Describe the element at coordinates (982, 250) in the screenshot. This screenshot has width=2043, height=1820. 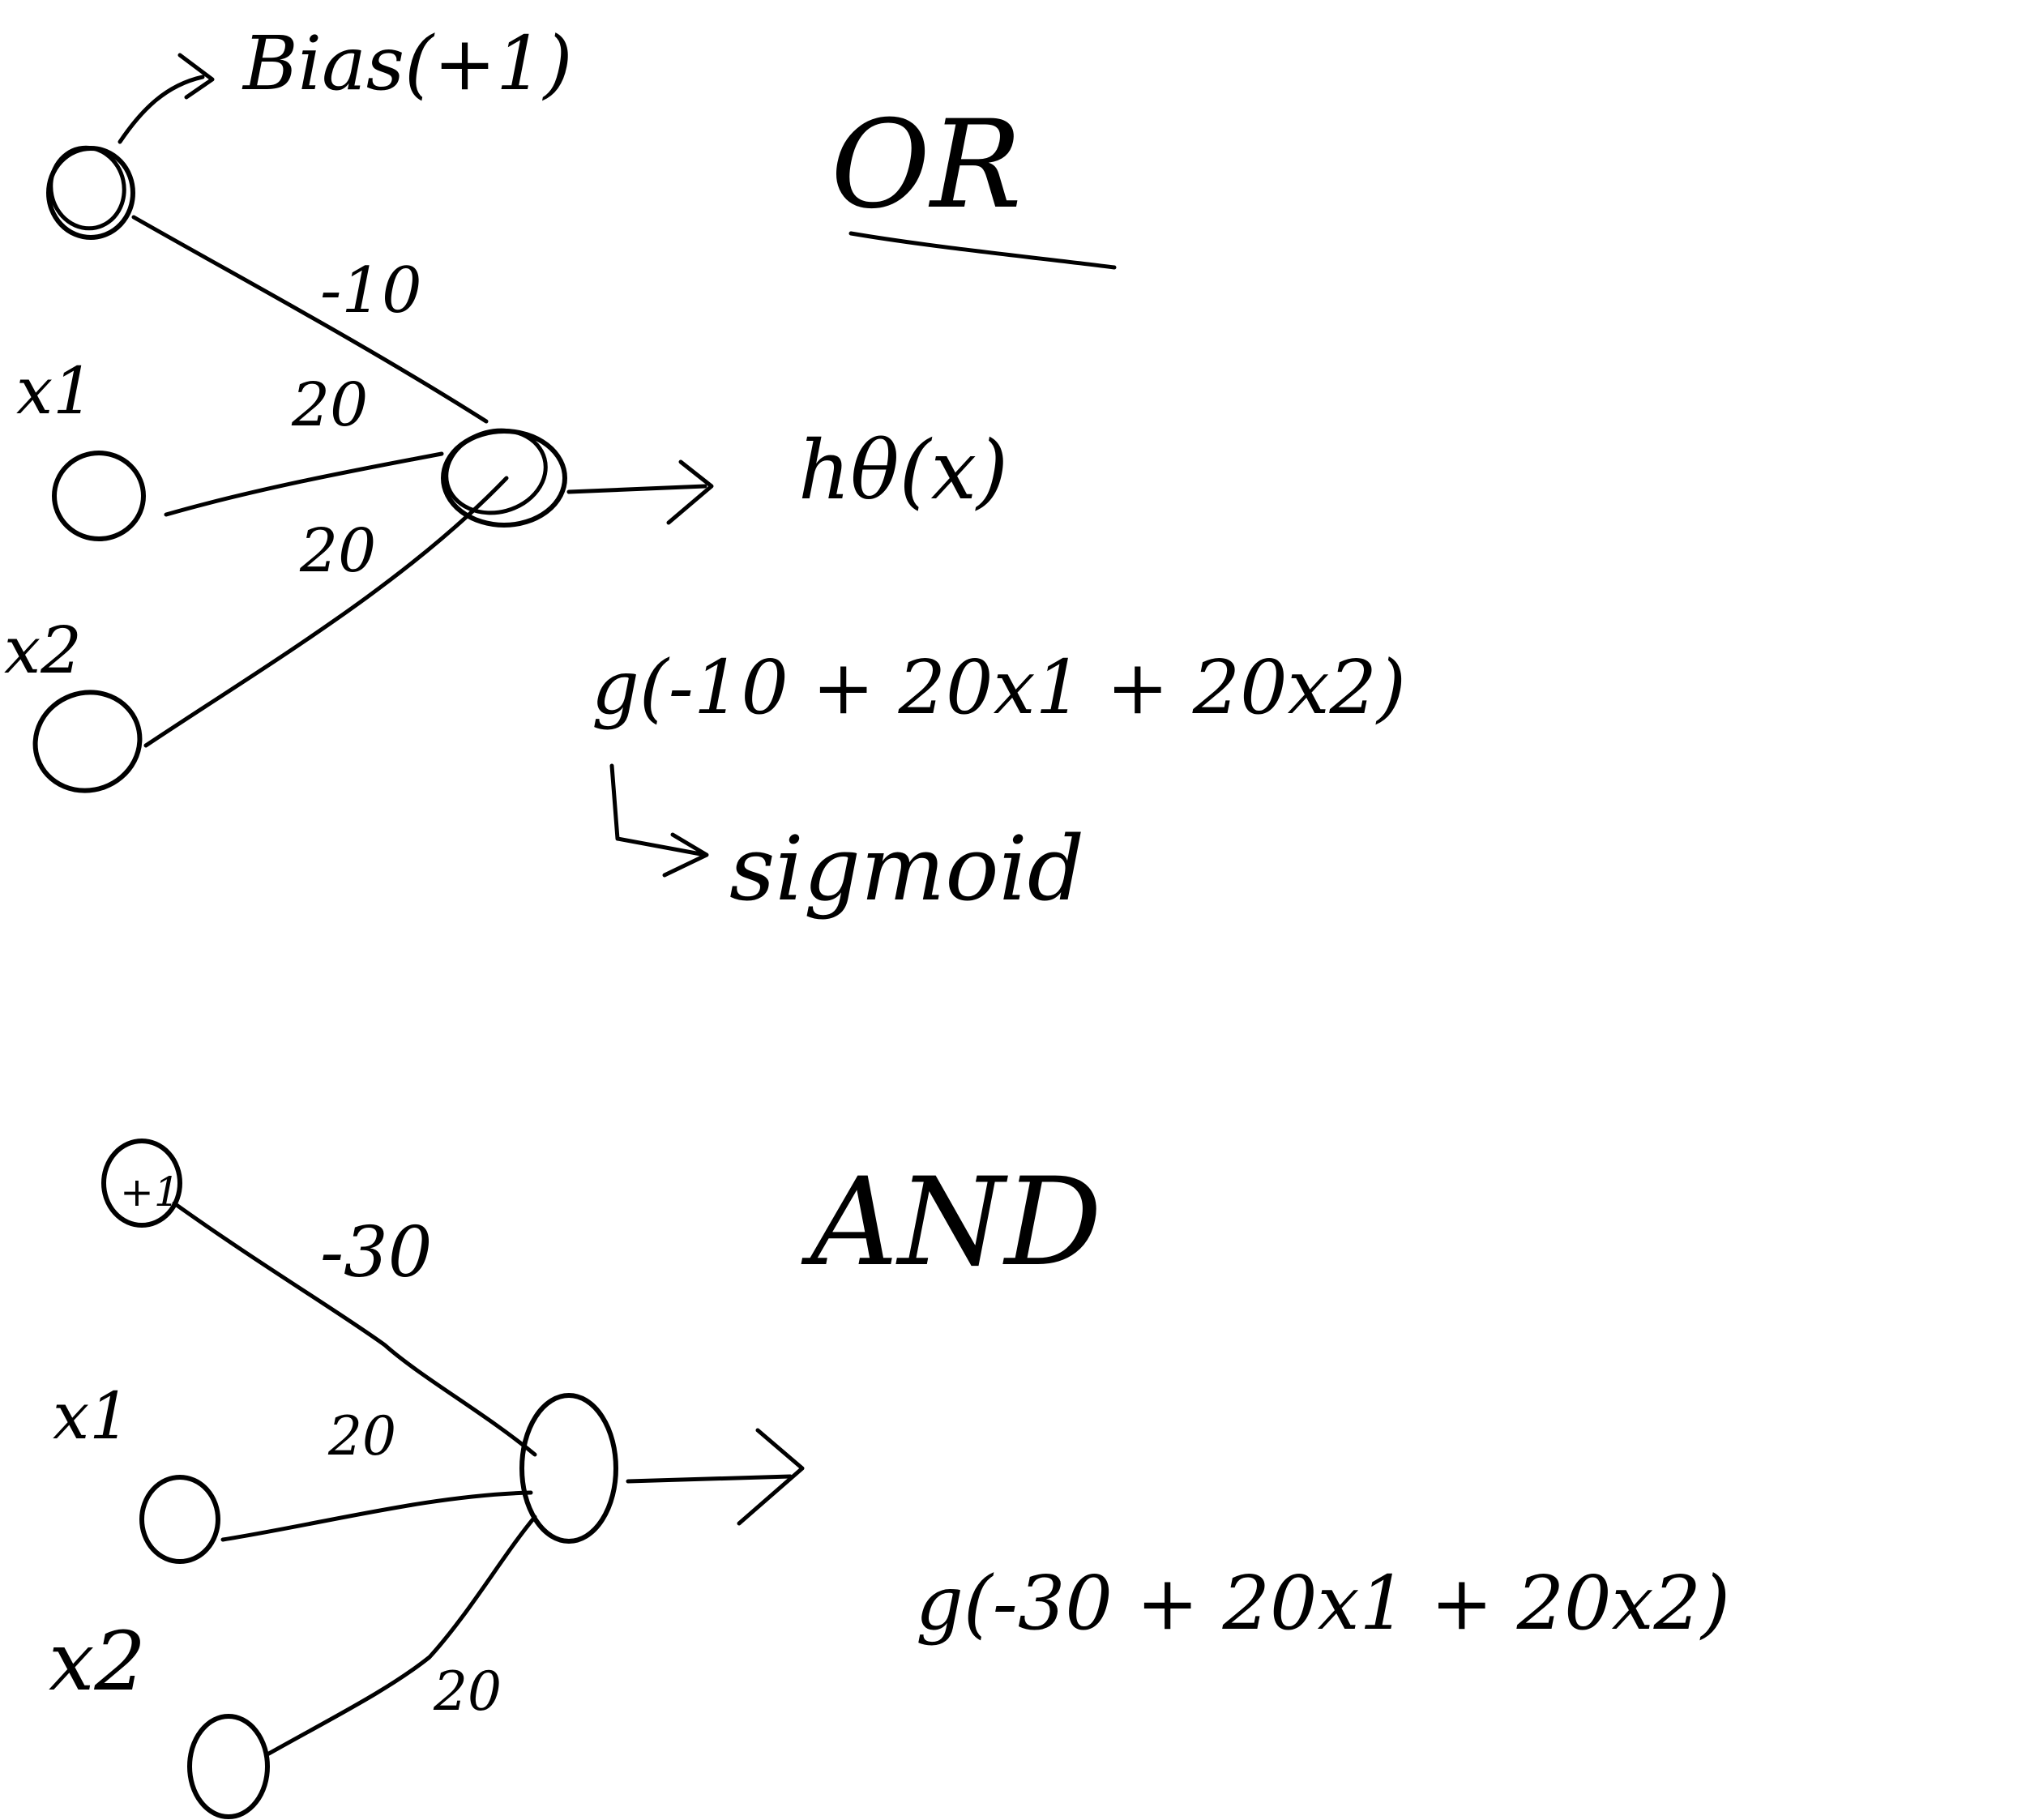
I see `or-title-underline` at that location.